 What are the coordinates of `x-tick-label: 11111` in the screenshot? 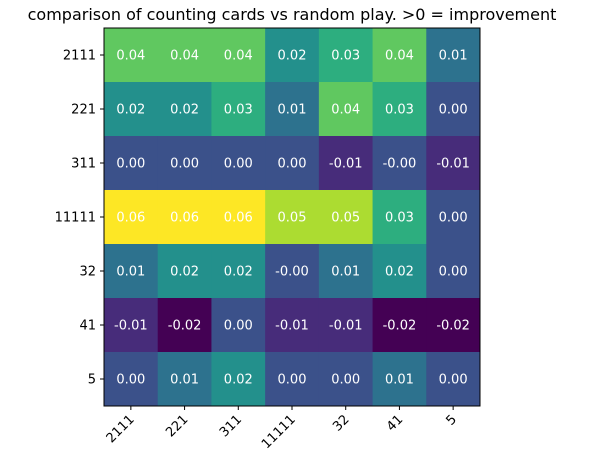 It's located at (279, 432).